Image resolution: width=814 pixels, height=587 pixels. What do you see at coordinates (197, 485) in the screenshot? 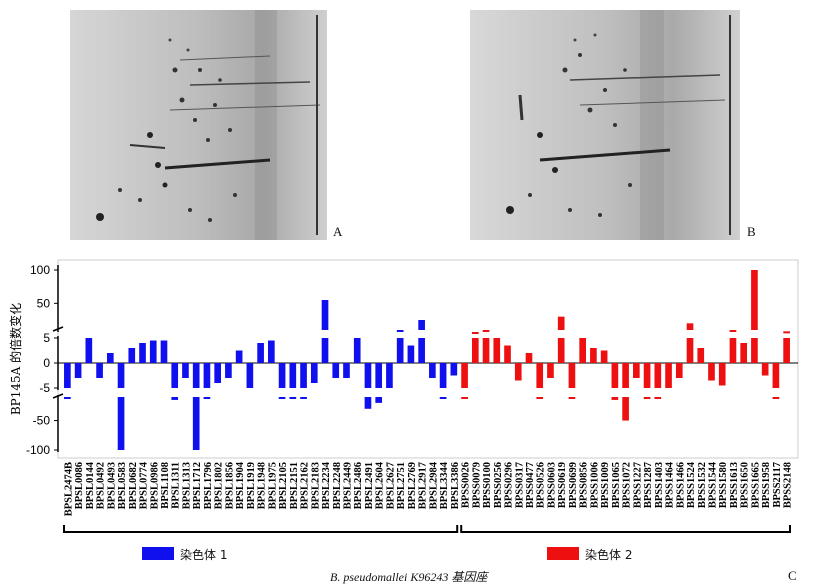
I see `x-tick-label: BPSL1712` at bounding box center [197, 485].